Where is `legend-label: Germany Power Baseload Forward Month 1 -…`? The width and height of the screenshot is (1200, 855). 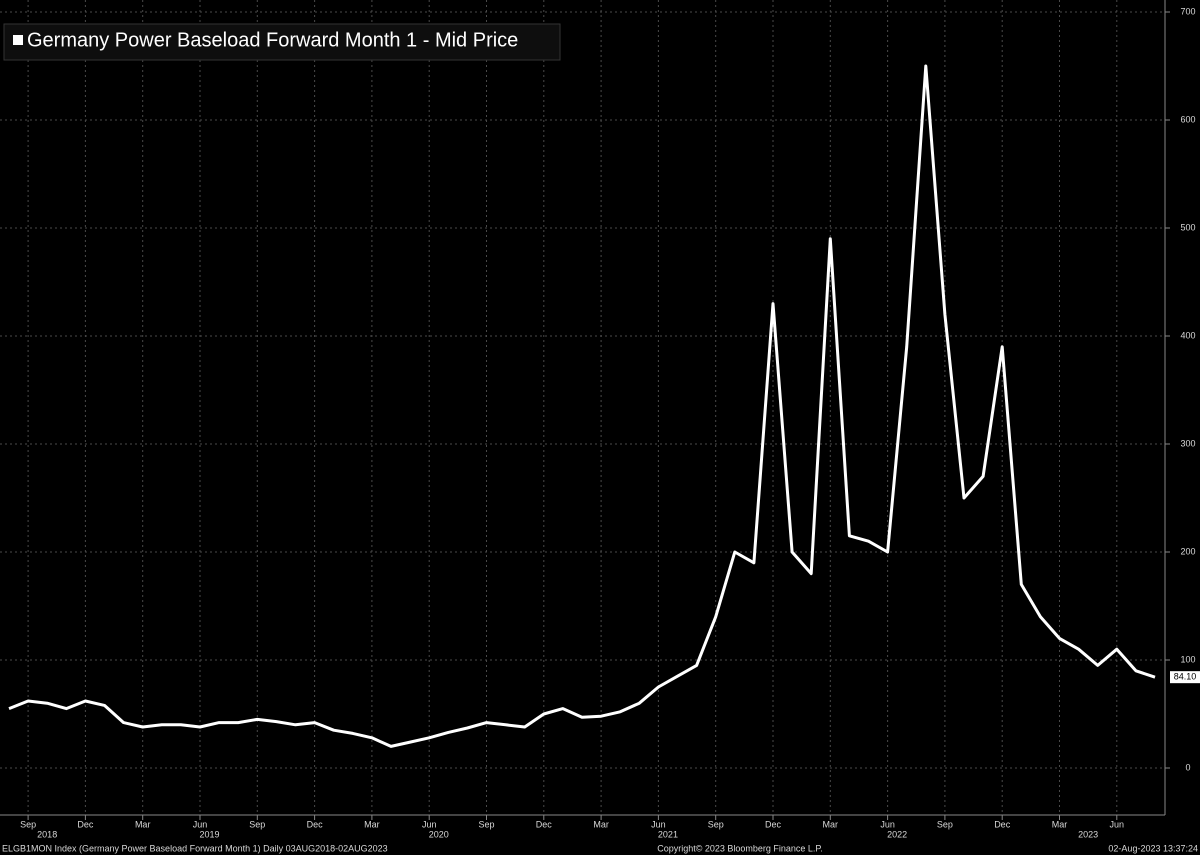 legend-label: Germany Power Baseload Forward Month 1 -… is located at coordinates (272, 40).